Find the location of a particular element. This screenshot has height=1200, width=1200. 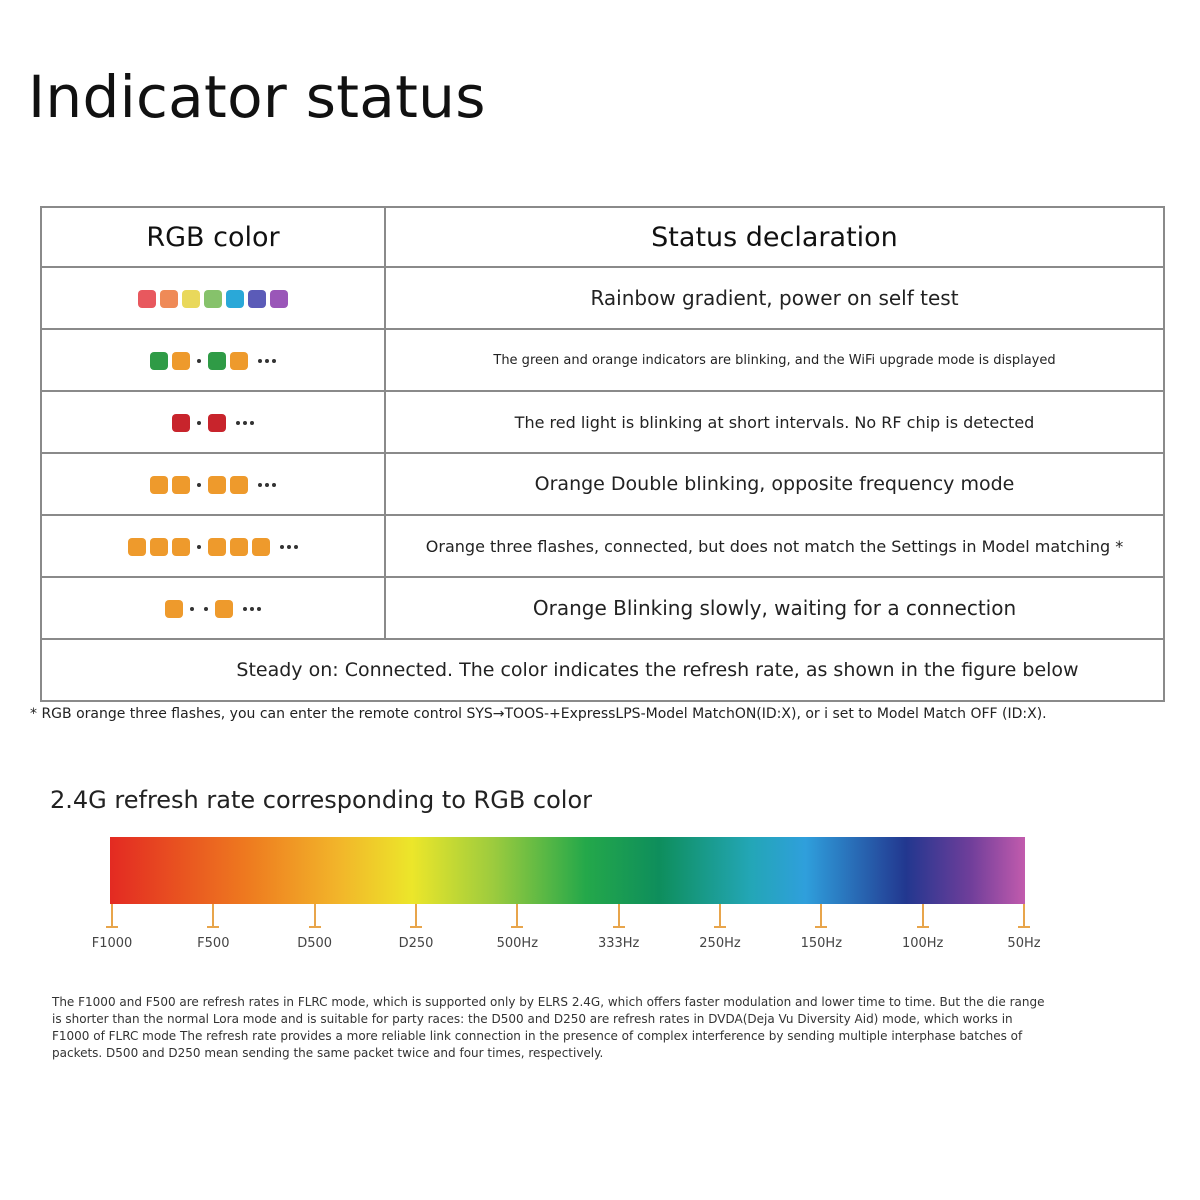

header-rgb-color: RGB color is located at coordinates (213, 237).